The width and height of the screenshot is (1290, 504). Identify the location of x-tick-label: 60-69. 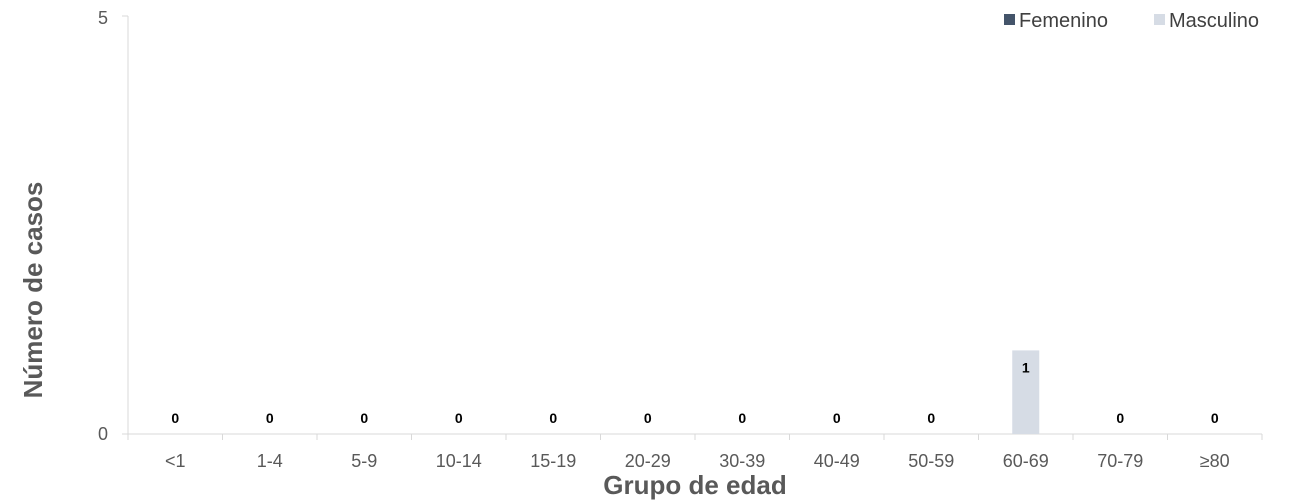
(1026, 461).